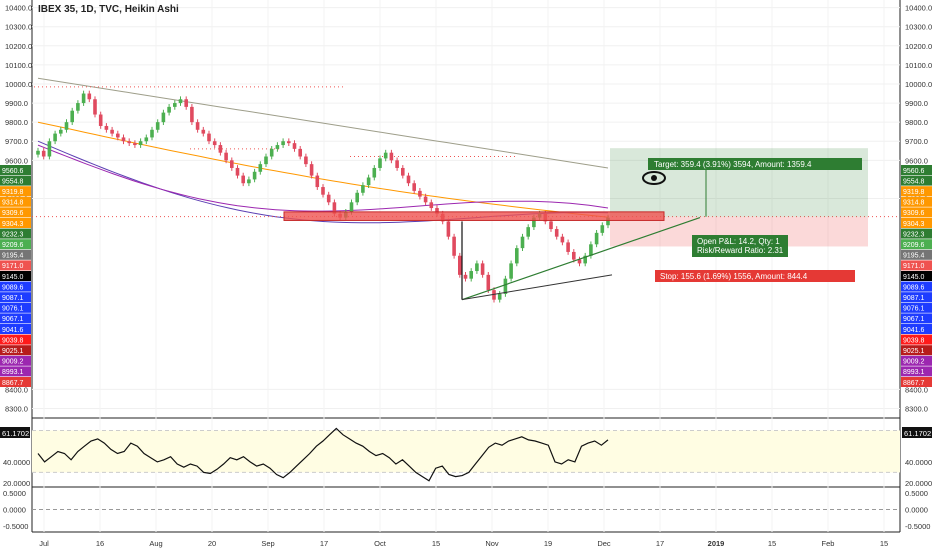 The image size is (932, 555). I want to click on left-price-badge-text: 8993.1, so click(13, 372).